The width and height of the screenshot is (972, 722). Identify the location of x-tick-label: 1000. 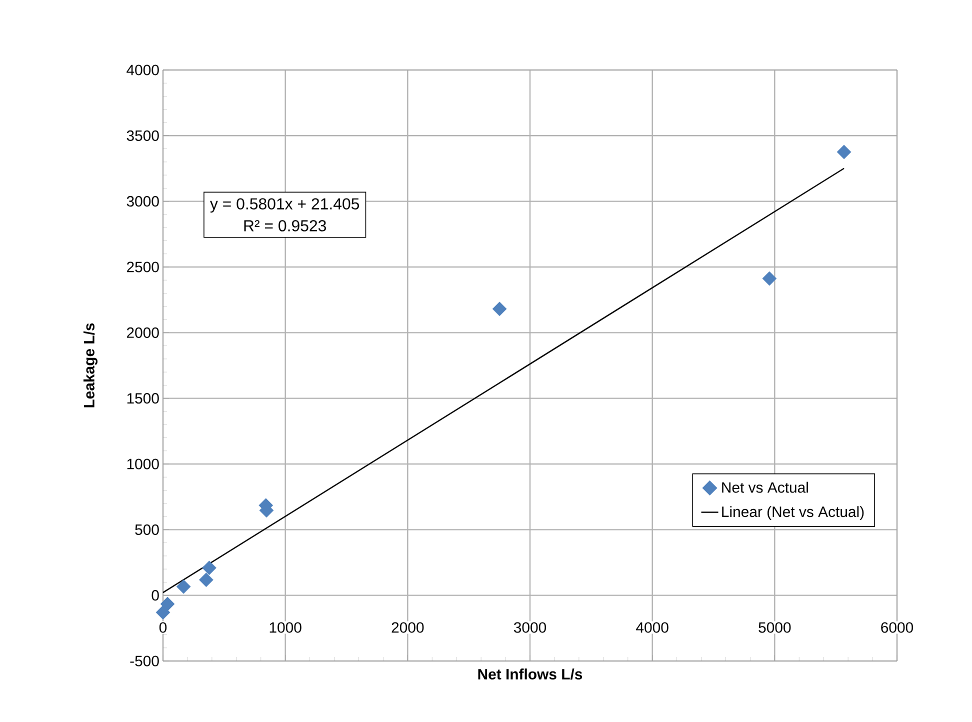
(286, 627).